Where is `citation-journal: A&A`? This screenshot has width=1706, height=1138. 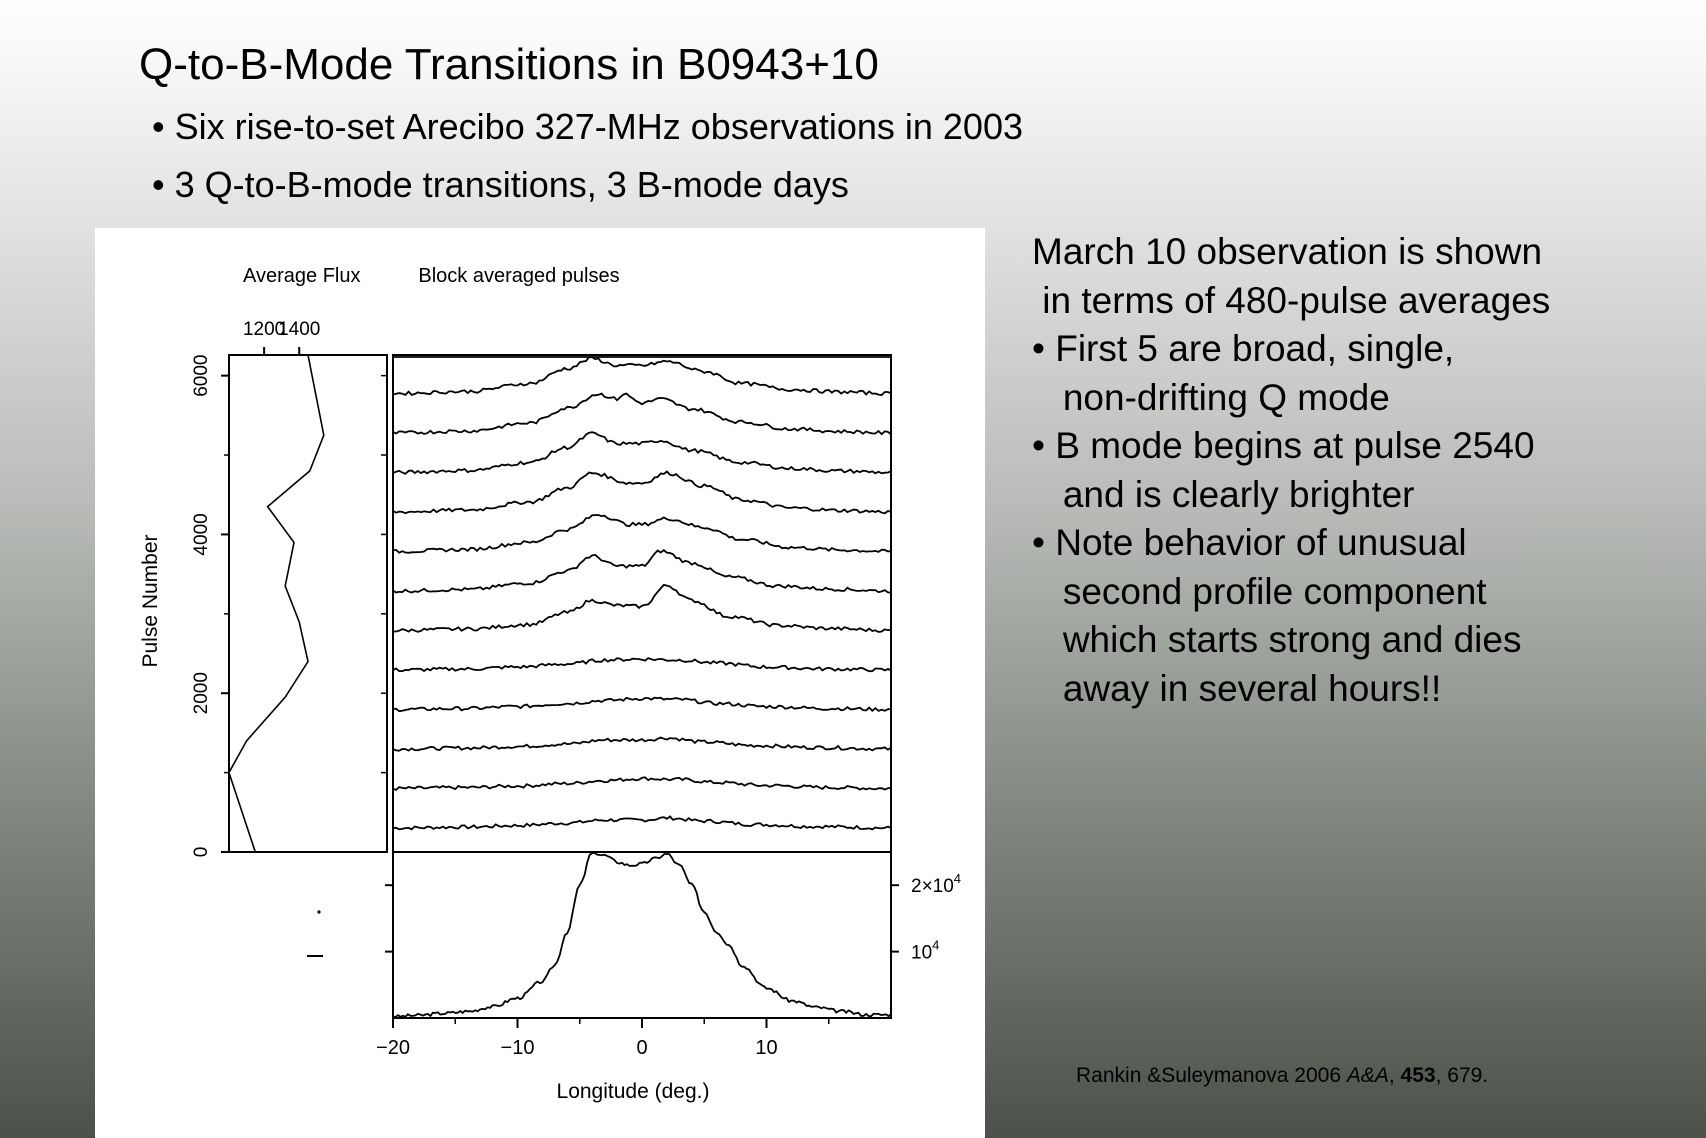
citation-journal: A&A is located at coordinates (1367, 1075).